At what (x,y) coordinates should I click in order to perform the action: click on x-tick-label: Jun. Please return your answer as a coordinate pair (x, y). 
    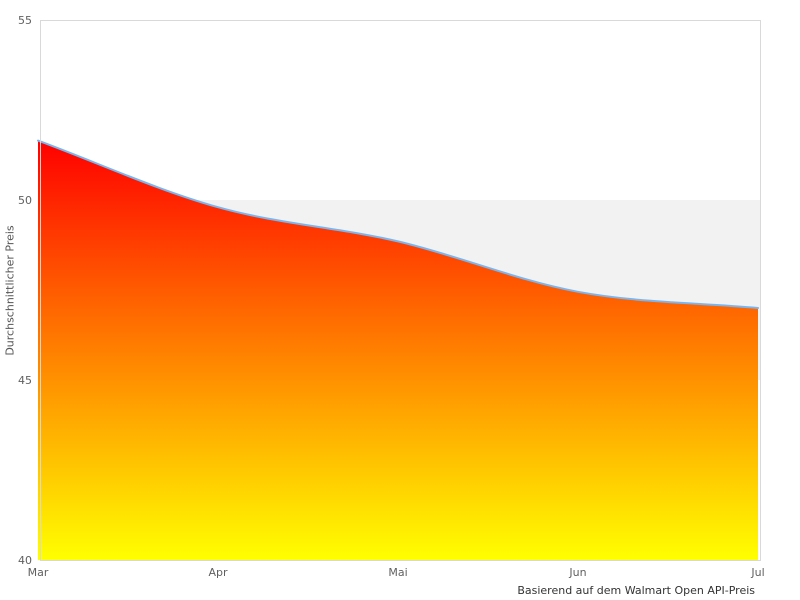
    Looking at the image, I should click on (578, 572).